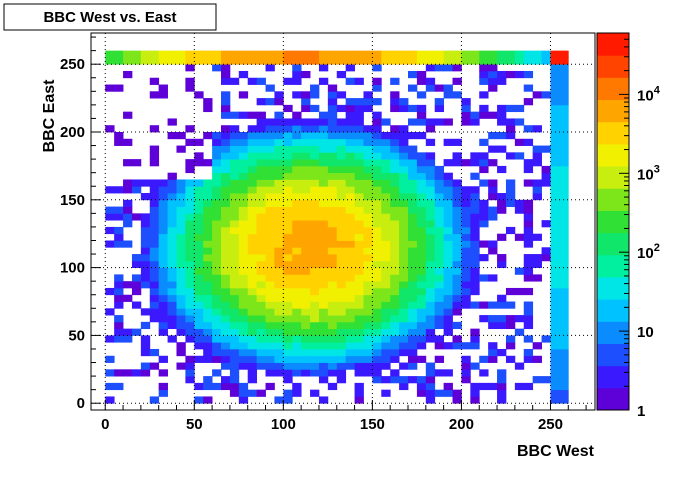  I want to click on title-box: BBC West vs. East, so click(110, 17).